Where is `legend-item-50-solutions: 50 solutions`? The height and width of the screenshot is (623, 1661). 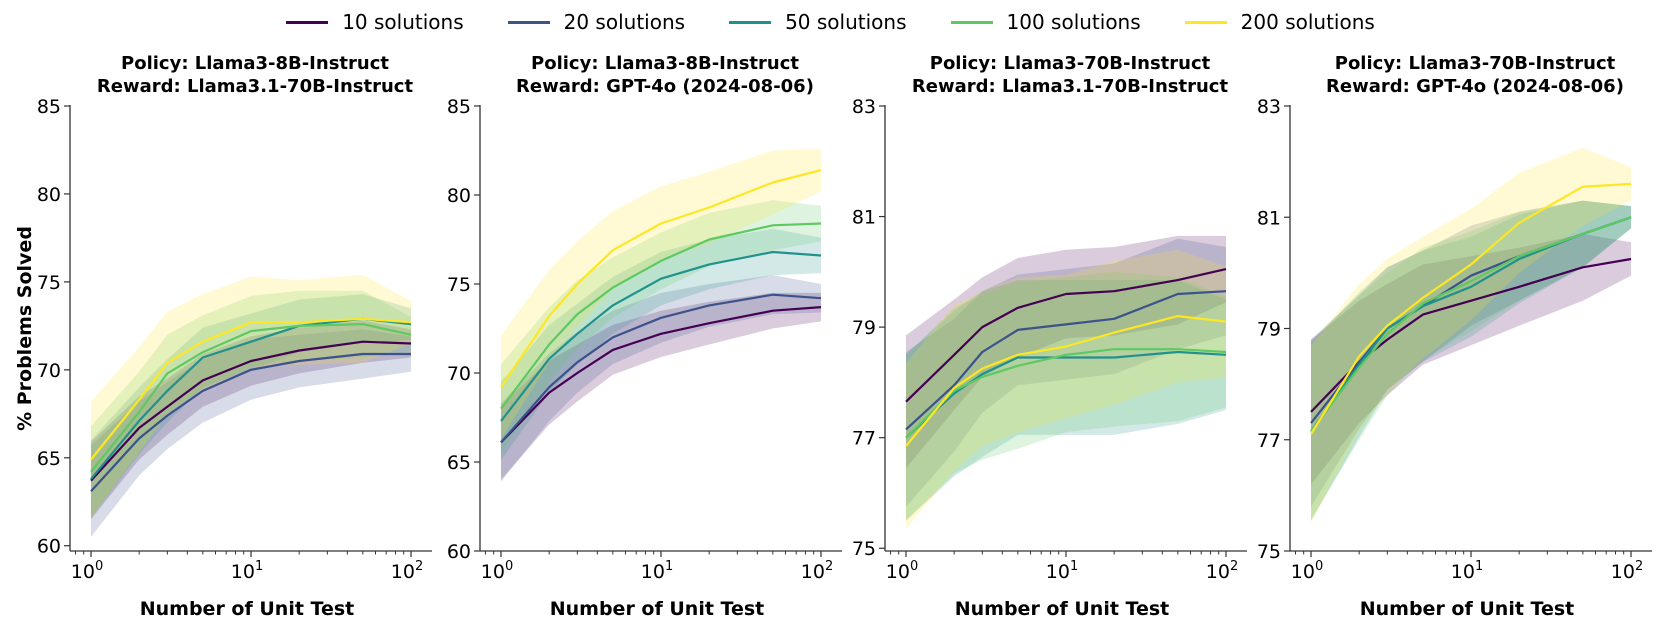 legend-item-50-solutions: 50 solutions is located at coordinates (818, 22).